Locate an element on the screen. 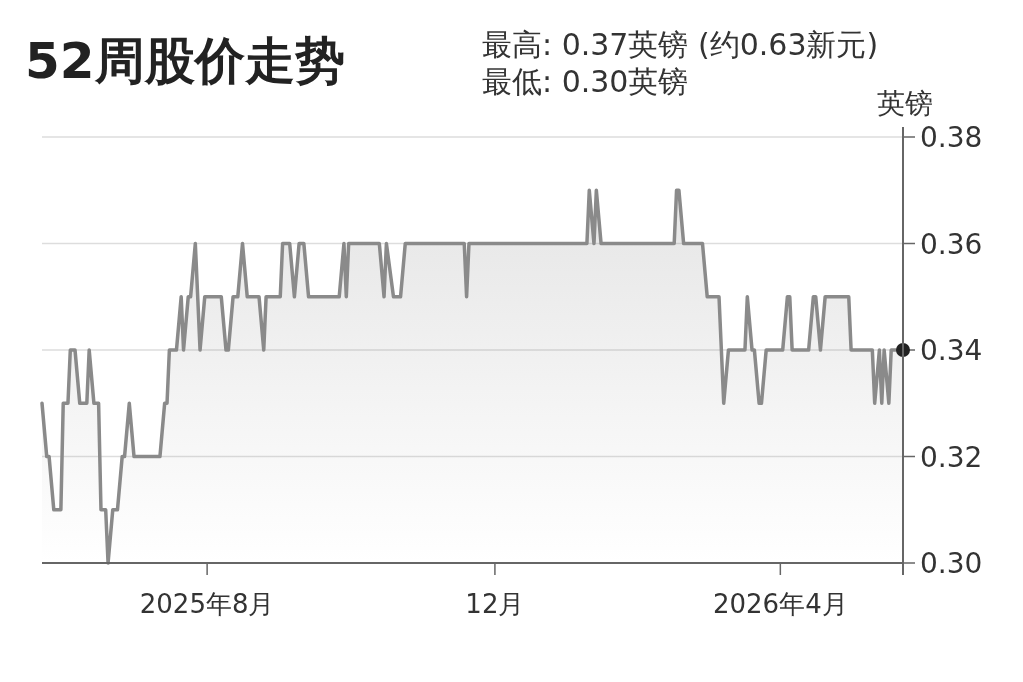  y-tick-label: 0.34 is located at coordinates (951, 350).